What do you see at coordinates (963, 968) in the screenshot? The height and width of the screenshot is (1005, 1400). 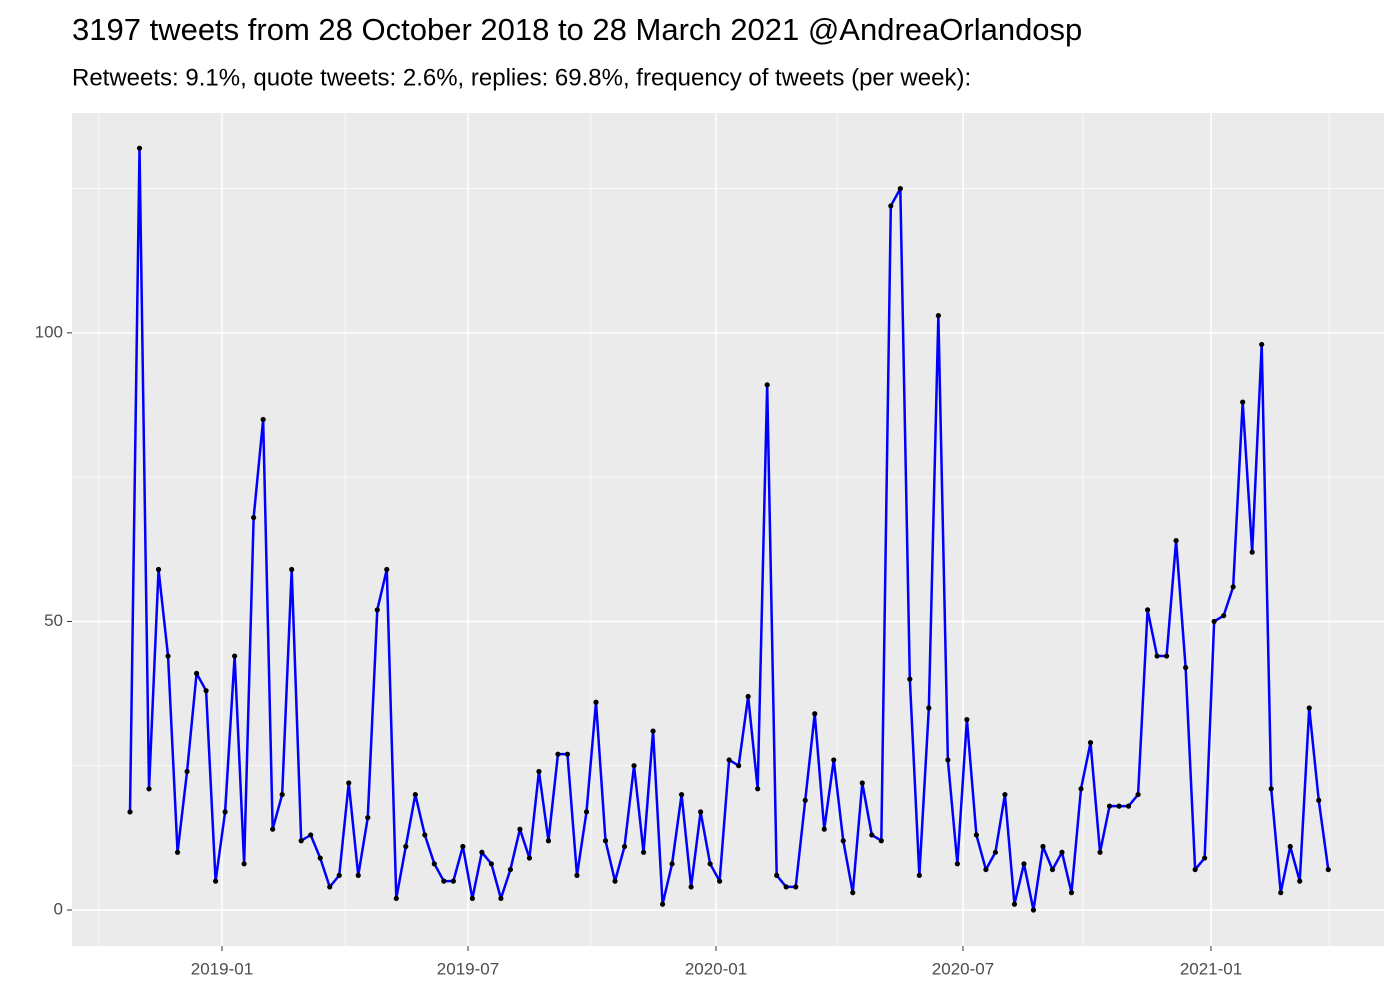 I see `x-tick-label: 2020-07` at bounding box center [963, 968].